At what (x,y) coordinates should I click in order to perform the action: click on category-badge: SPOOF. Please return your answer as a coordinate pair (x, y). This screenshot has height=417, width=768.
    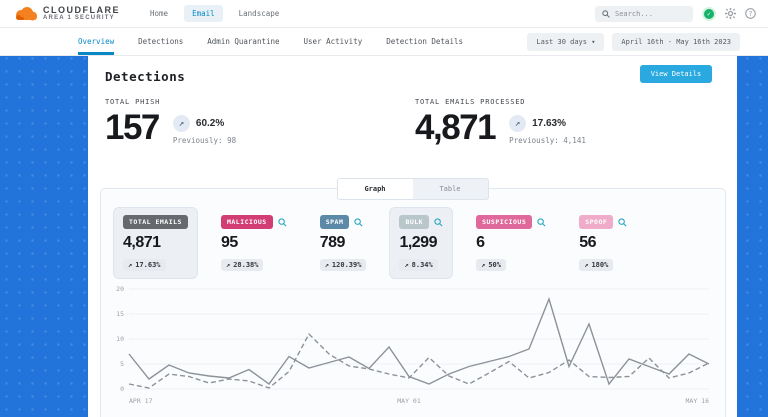
    Looking at the image, I should click on (596, 222).